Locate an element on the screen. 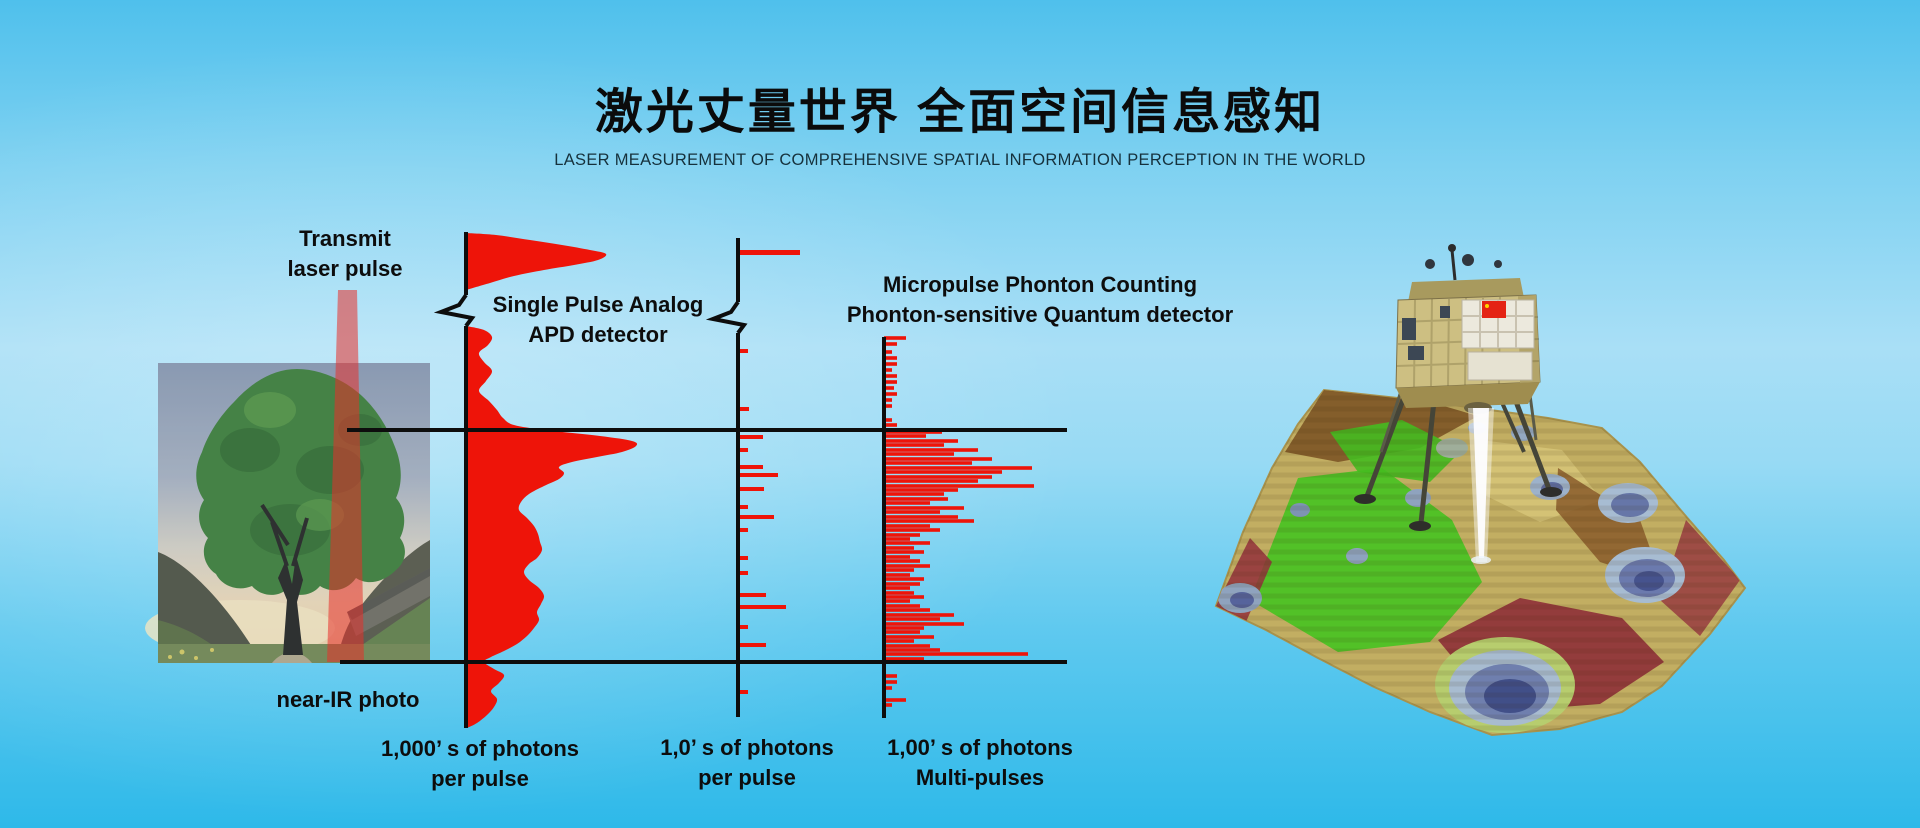 Image resolution: width=1920 pixels, height=828 pixels. altimeter-laser-beam is located at coordinates (1481, 486).